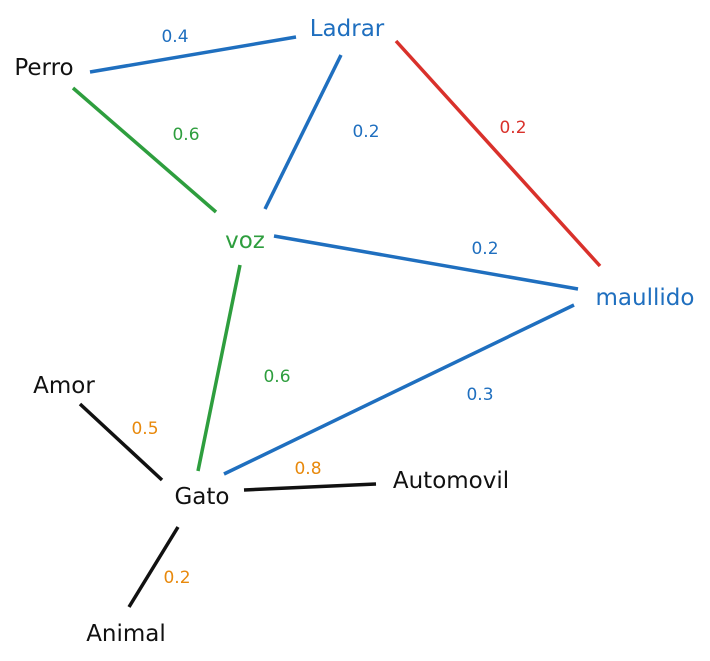 Image resolution: width=710 pixels, height=661 pixels. I want to click on edge-weight-perro-voz: 0.6, so click(185, 135).